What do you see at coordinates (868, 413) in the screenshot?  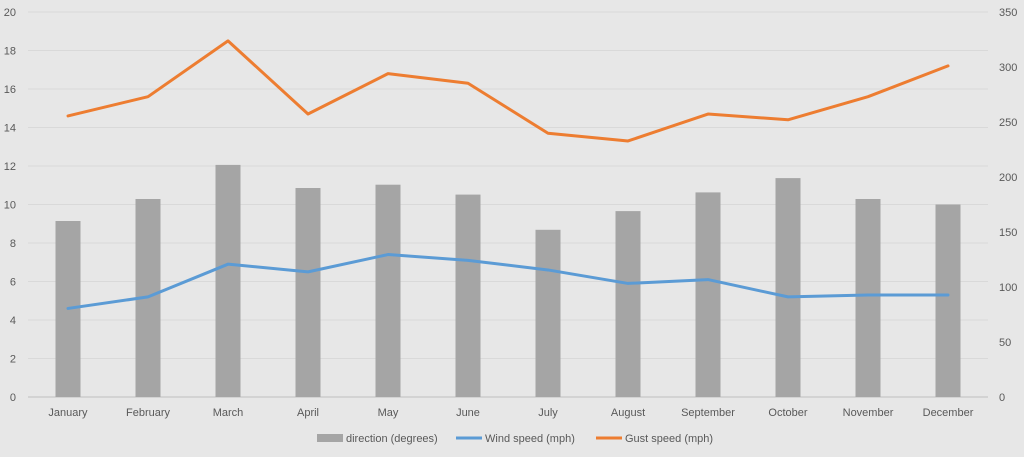 I see `x-axis-tick-label: November` at bounding box center [868, 413].